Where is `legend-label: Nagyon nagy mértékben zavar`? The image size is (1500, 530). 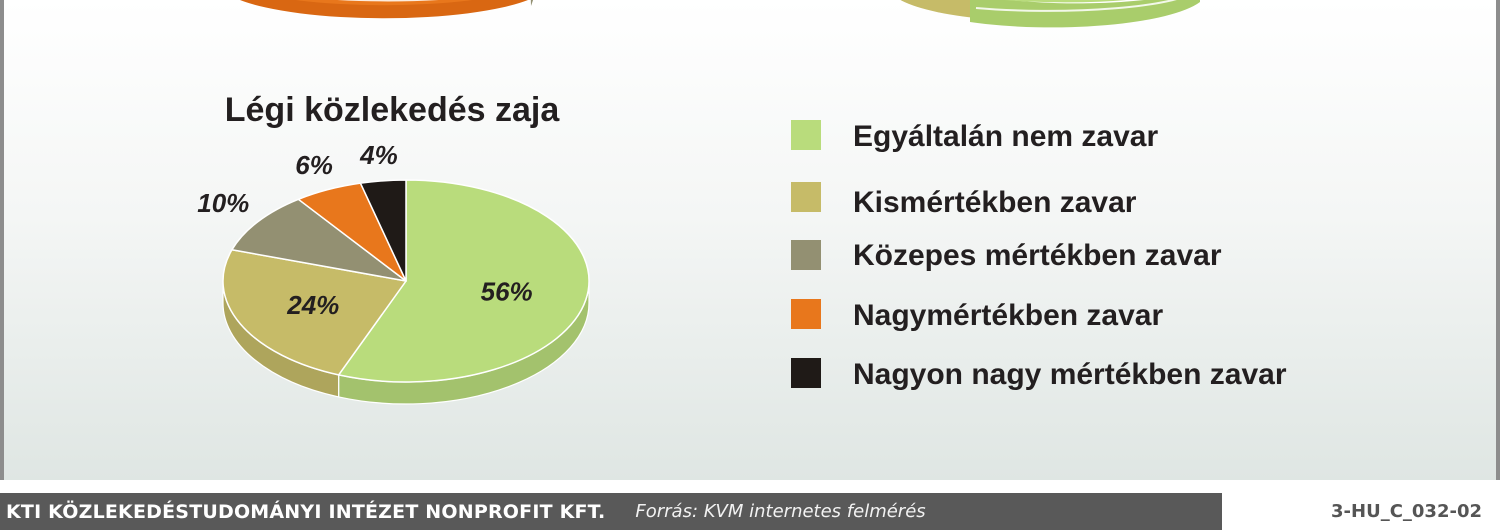 legend-label: Nagyon nagy mértékben zavar is located at coordinates (1070, 374).